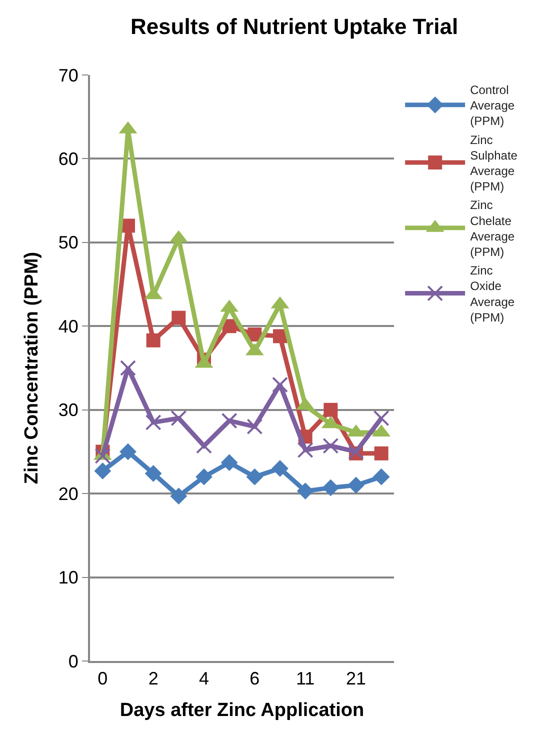 Image resolution: width=535 pixels, height=736 pixels. I want to click on y-axis-title: Zinc Concentration (PPM), so click(32, 368).